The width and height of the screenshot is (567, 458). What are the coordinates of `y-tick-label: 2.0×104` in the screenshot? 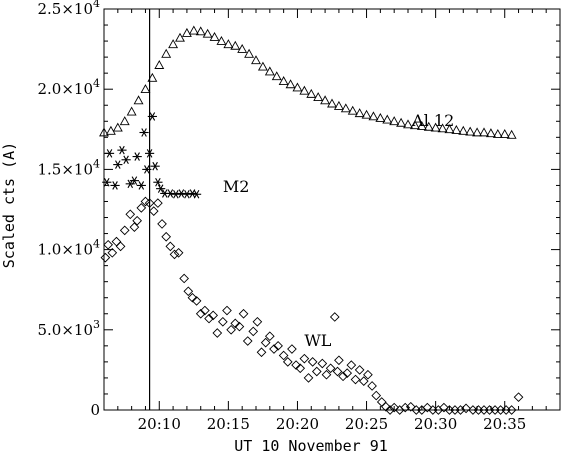 It's located at (68, 87).